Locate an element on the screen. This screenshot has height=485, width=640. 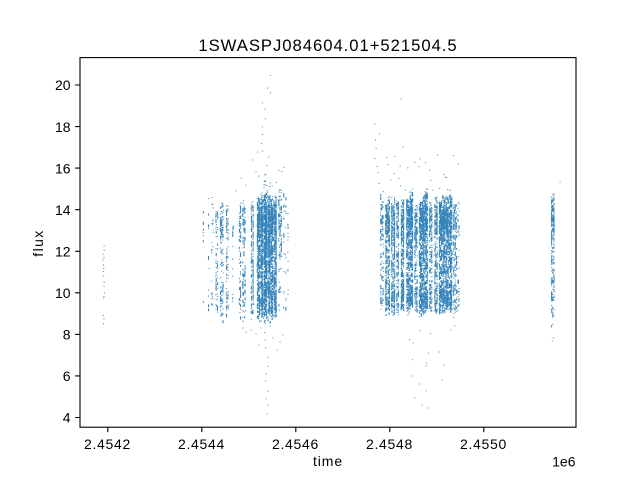
svg-text: 2.4550 is located at coordinates (483, 444).